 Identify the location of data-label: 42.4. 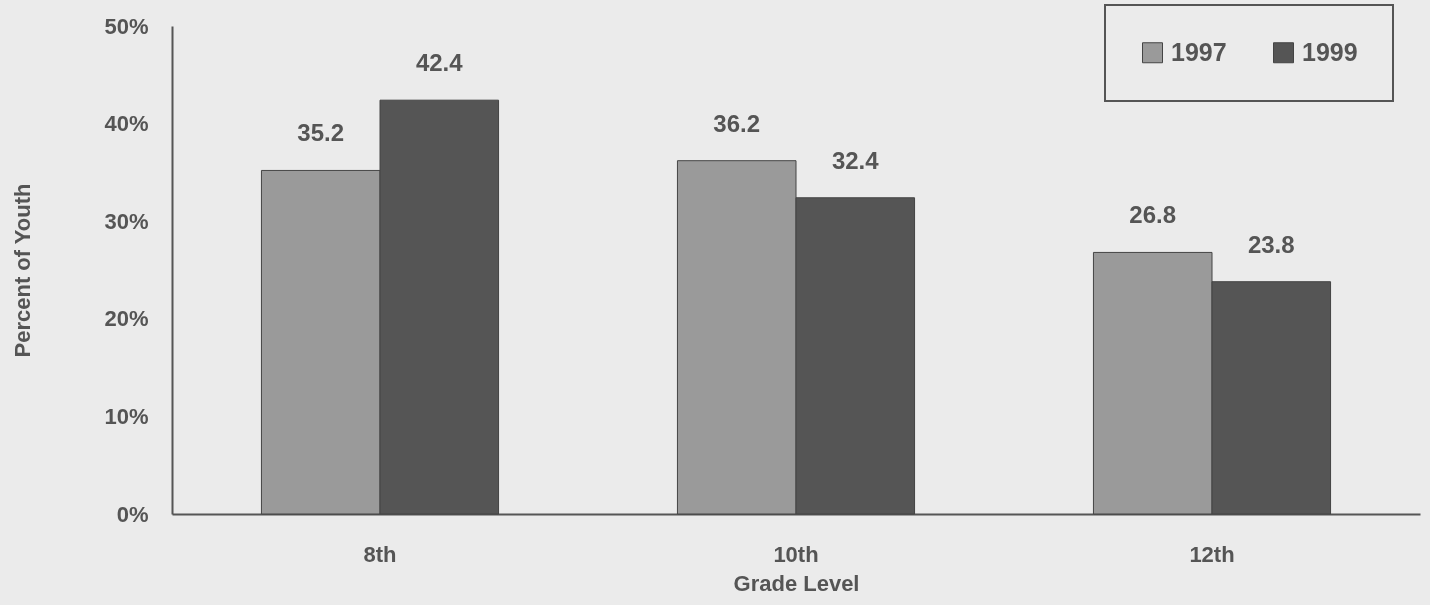
(439, 63).